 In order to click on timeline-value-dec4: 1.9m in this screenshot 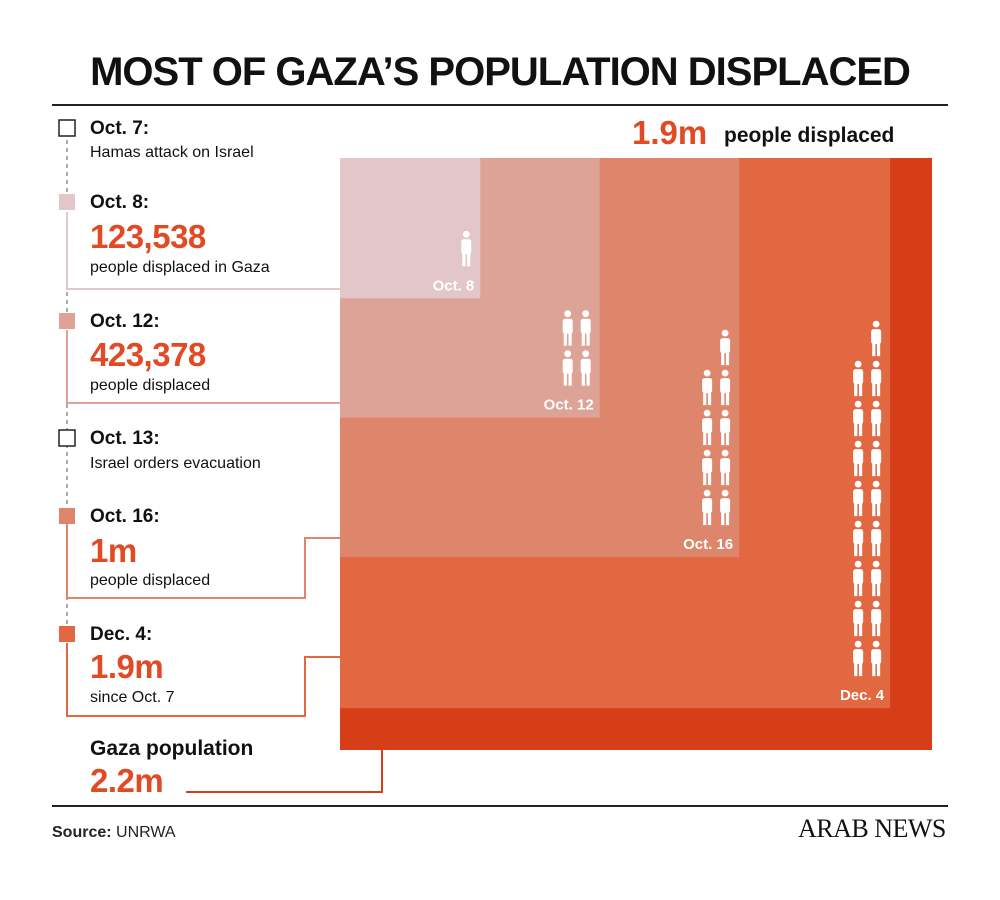, I will do `click(127, 666)`.